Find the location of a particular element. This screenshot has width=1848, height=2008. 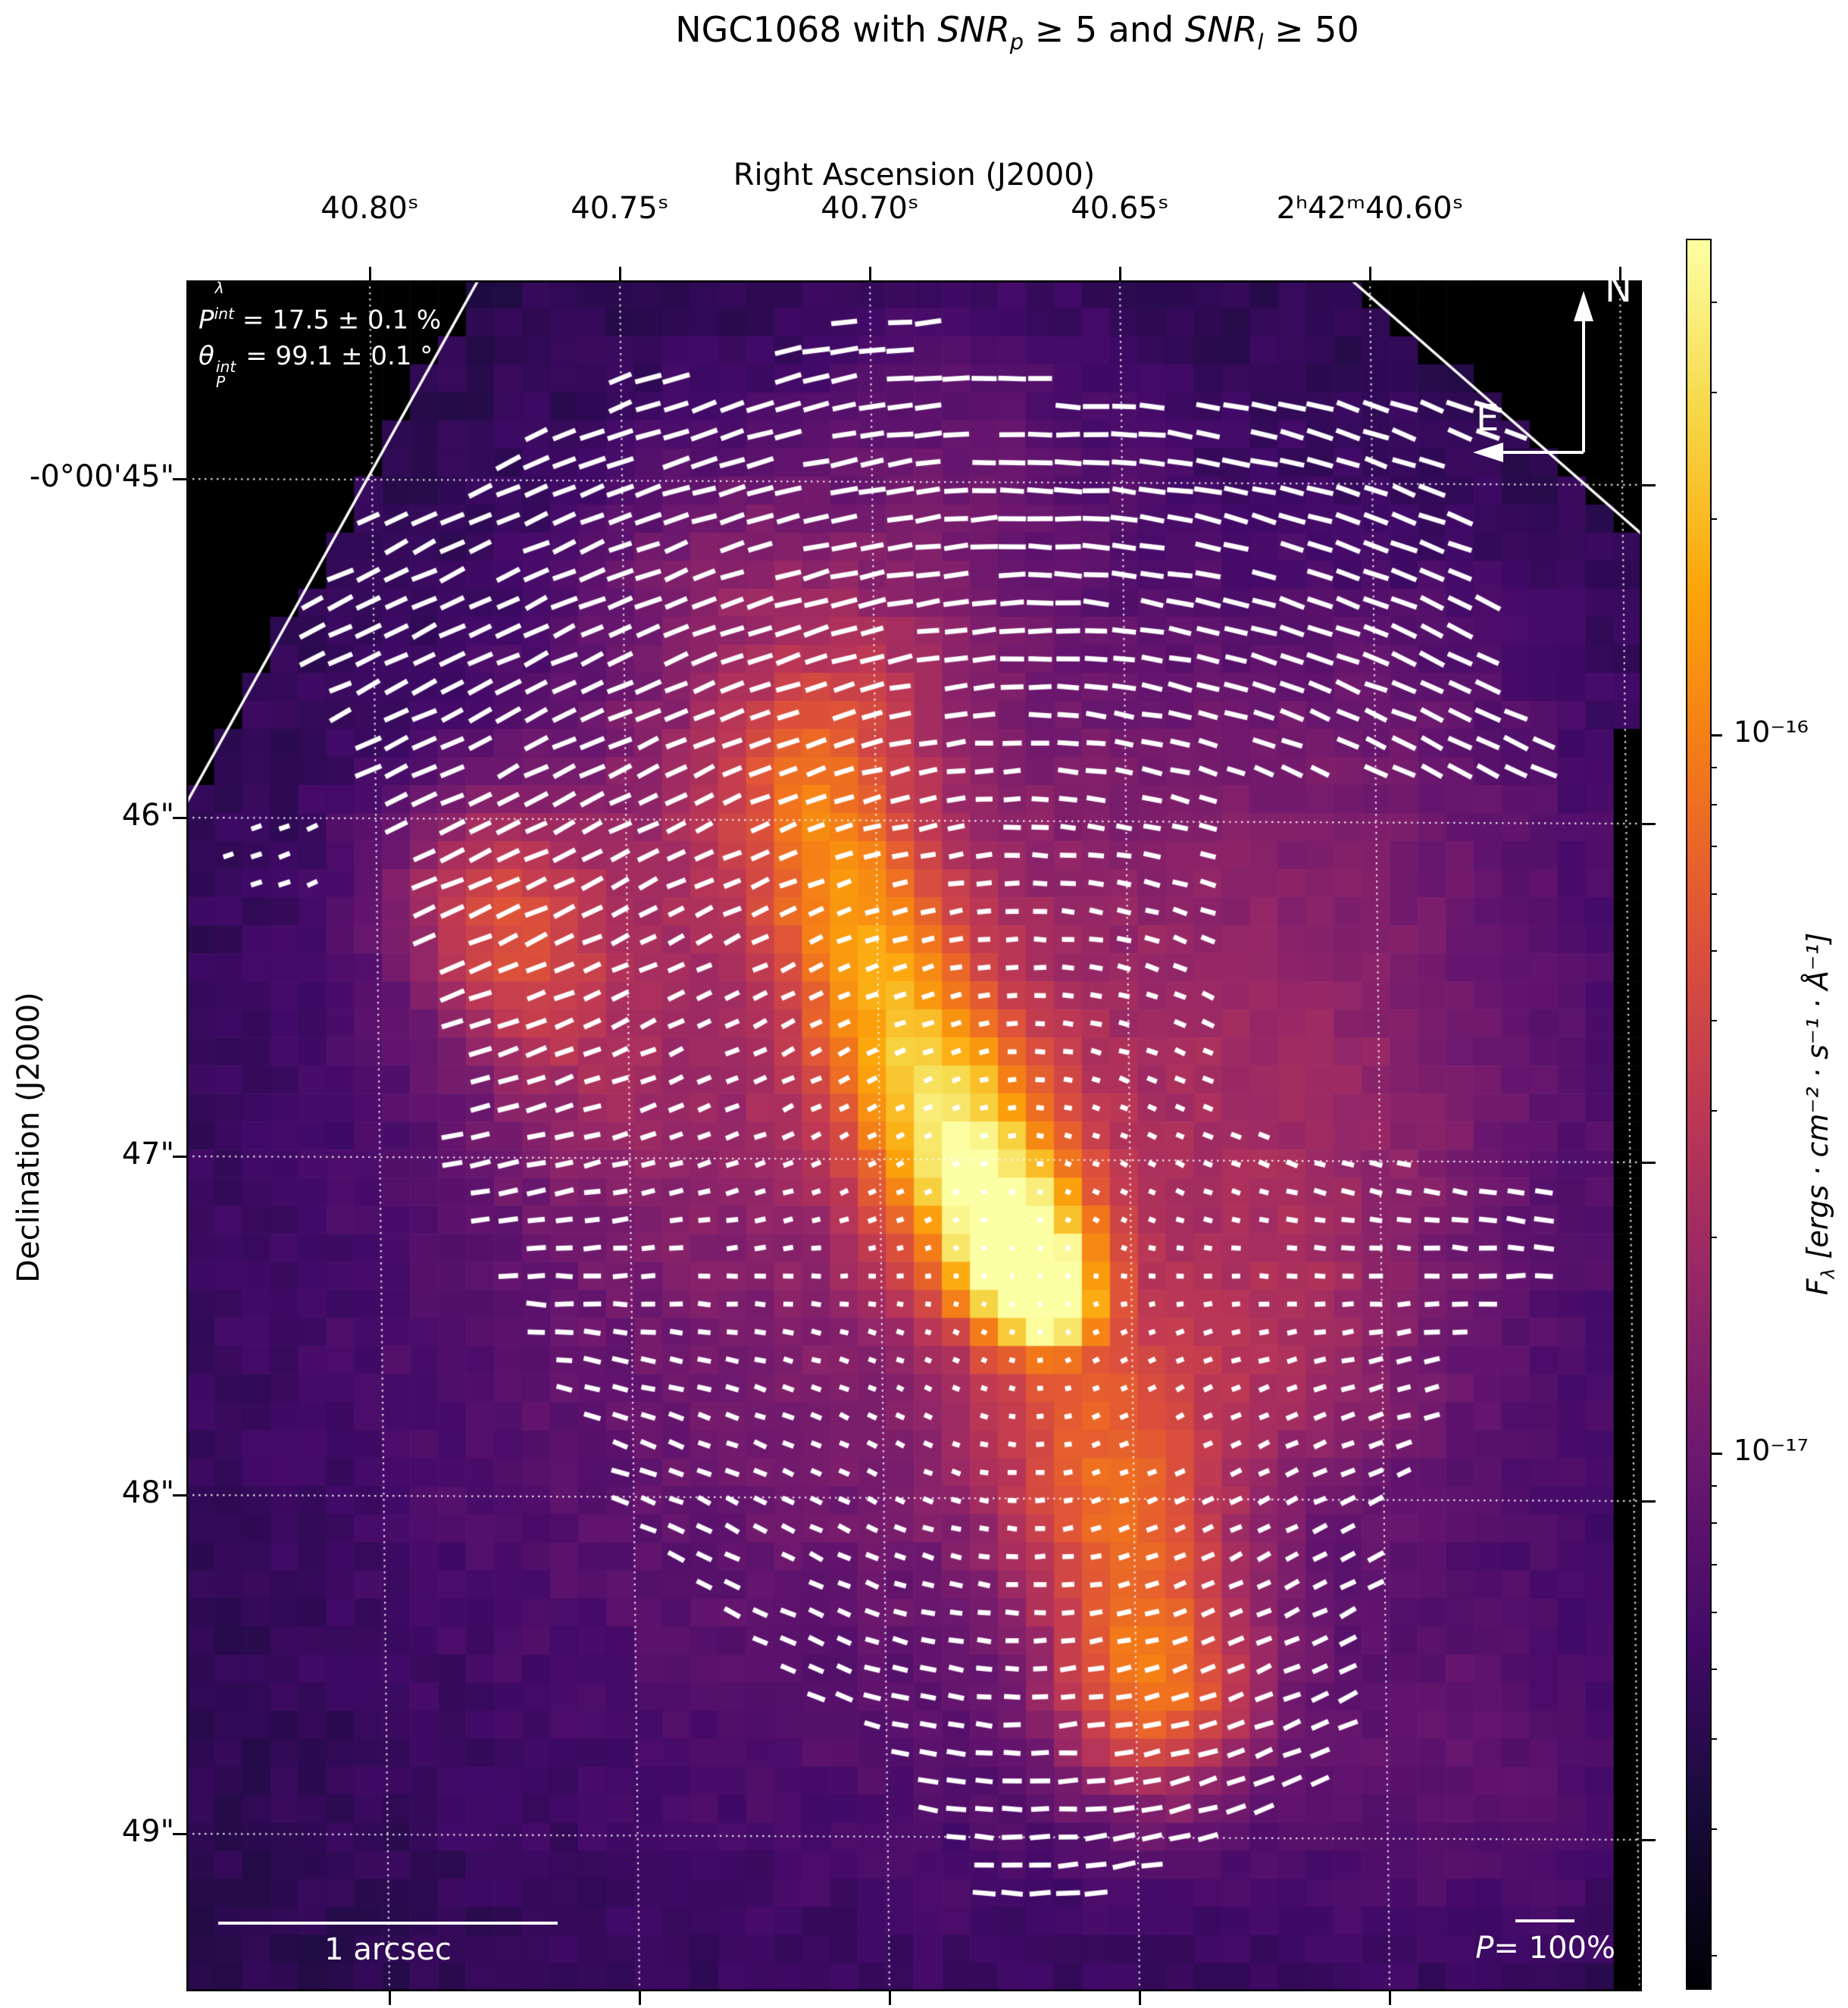

compass-east-label: E is located at coordinates (1487, 418).